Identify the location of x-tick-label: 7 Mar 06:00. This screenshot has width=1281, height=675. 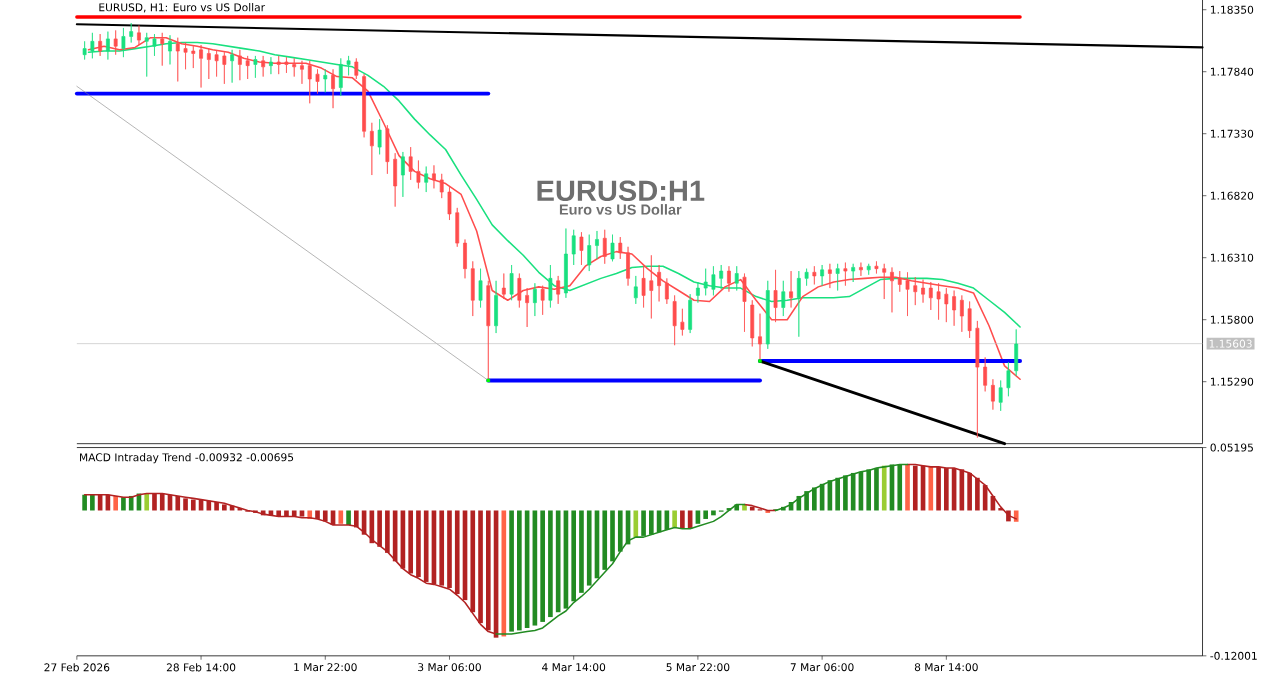
(822, 667).